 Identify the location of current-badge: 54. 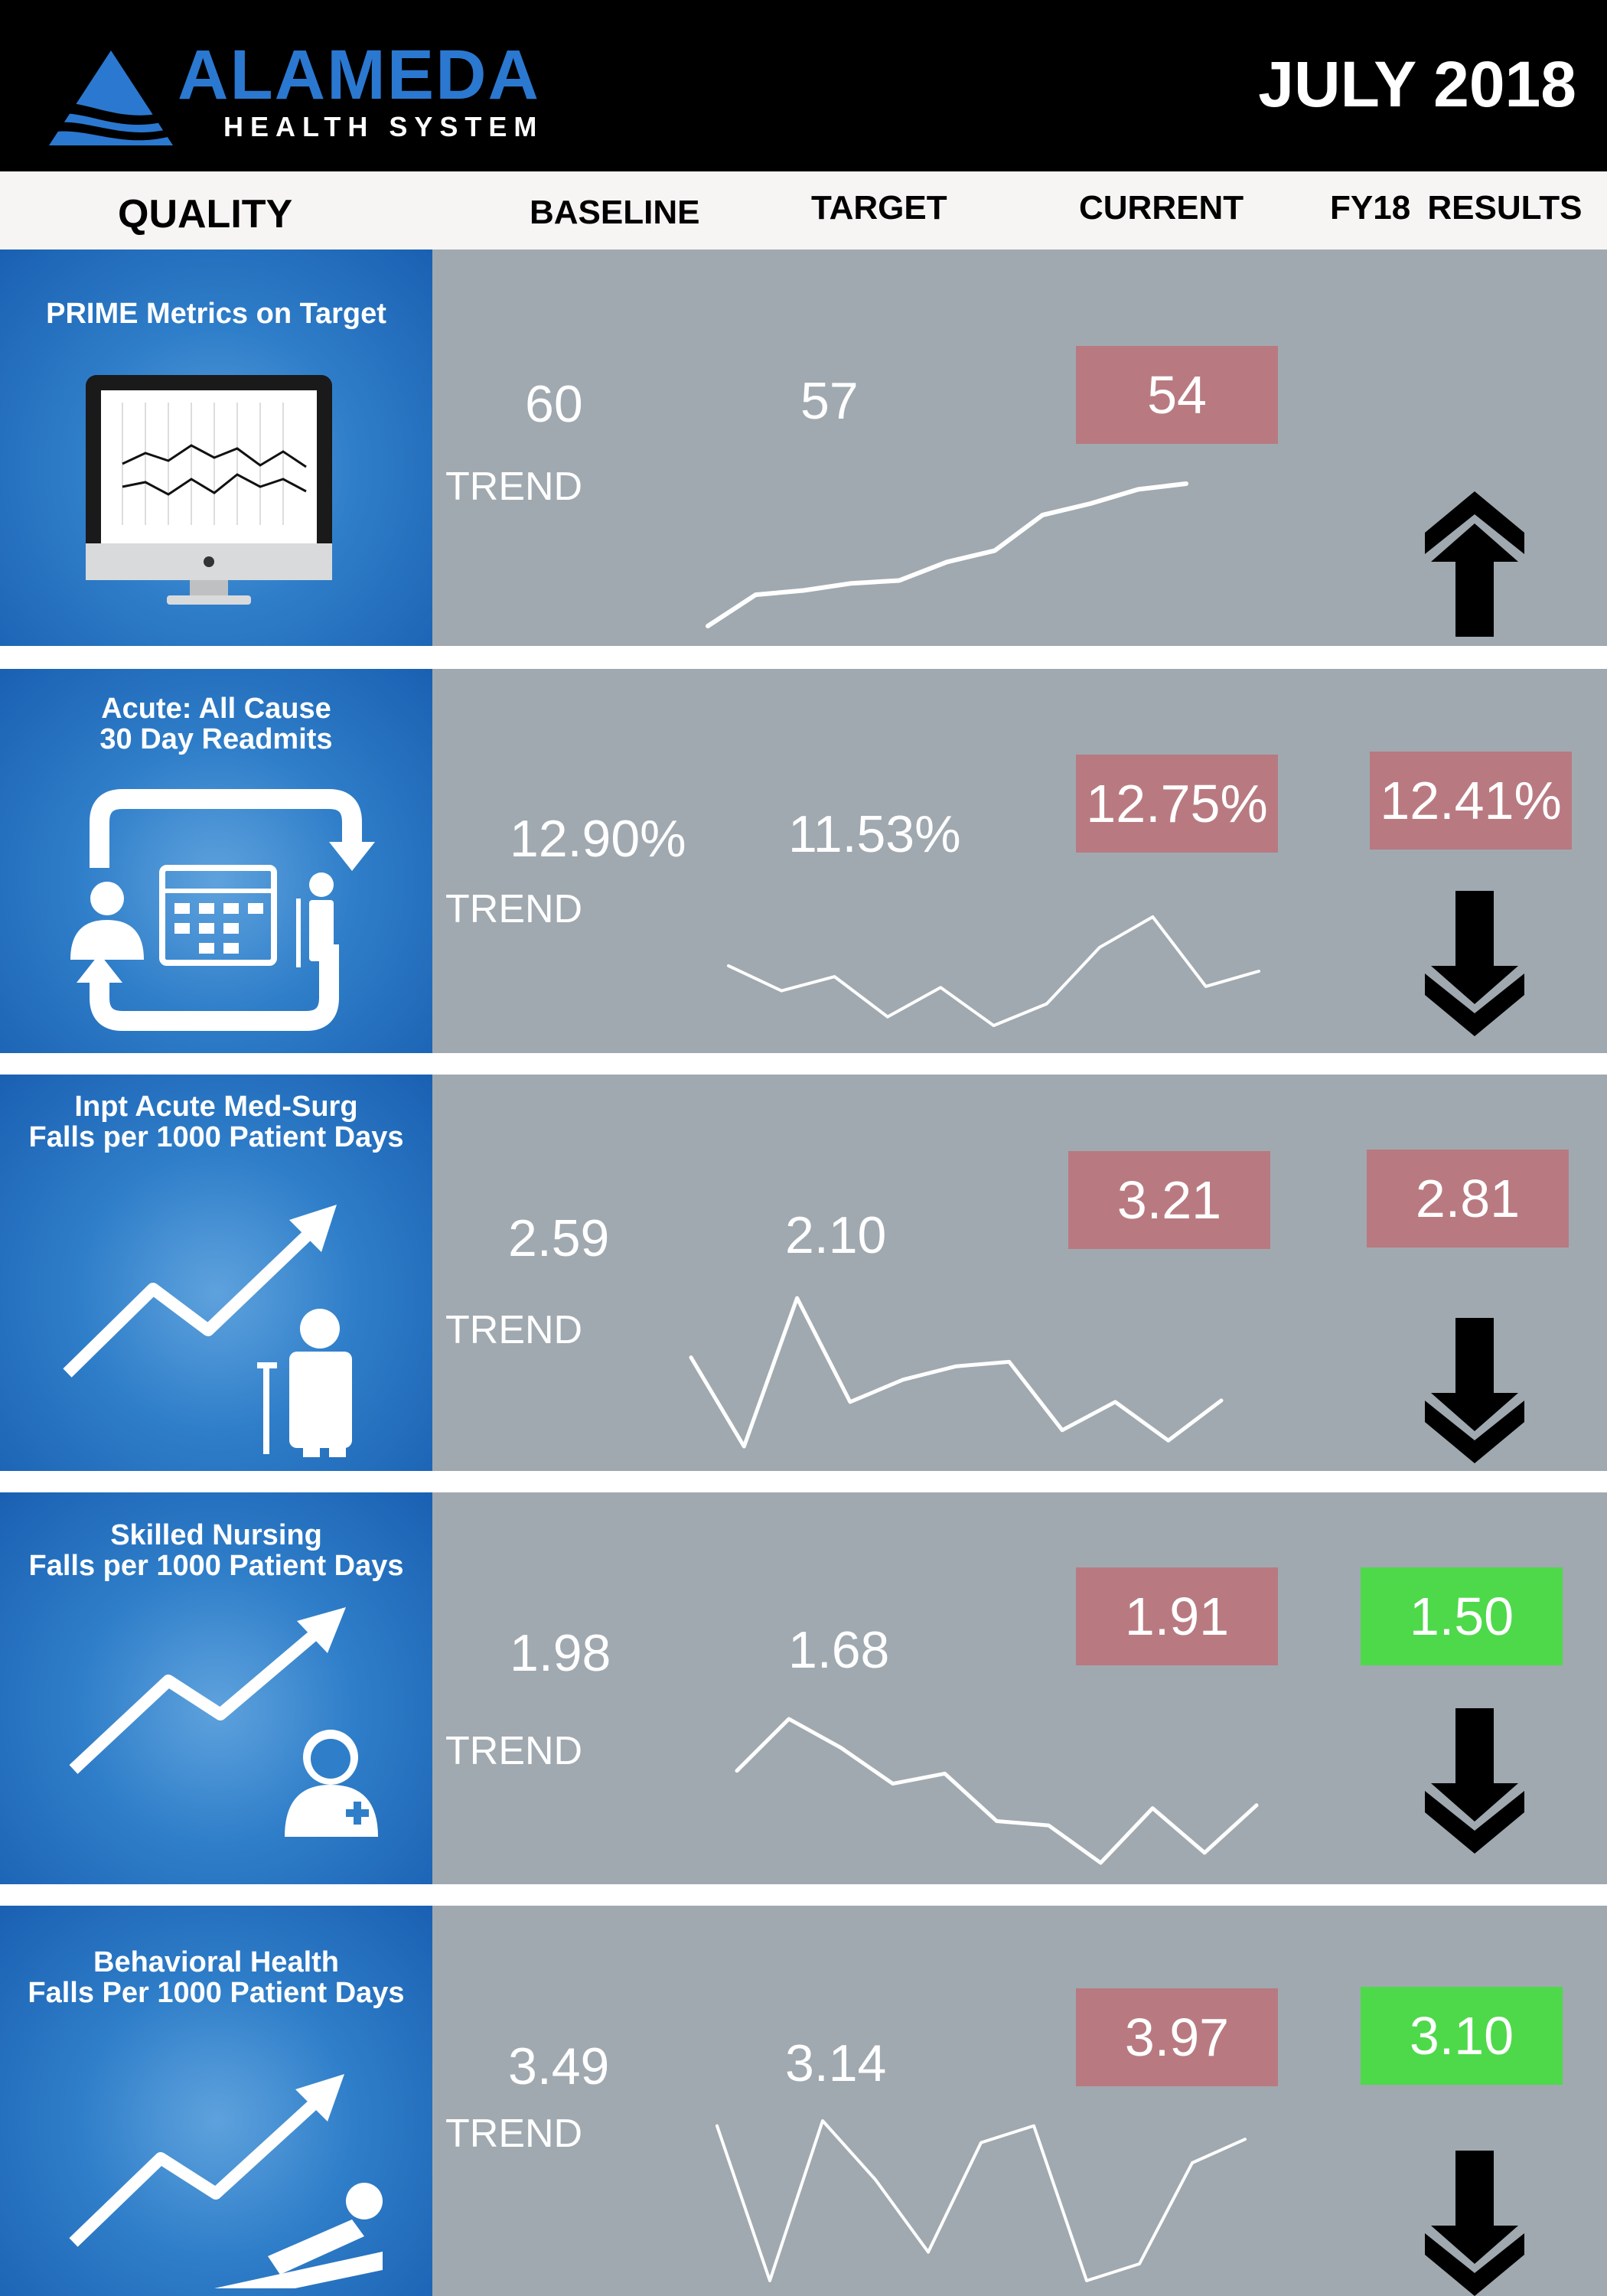
(1177, 395).